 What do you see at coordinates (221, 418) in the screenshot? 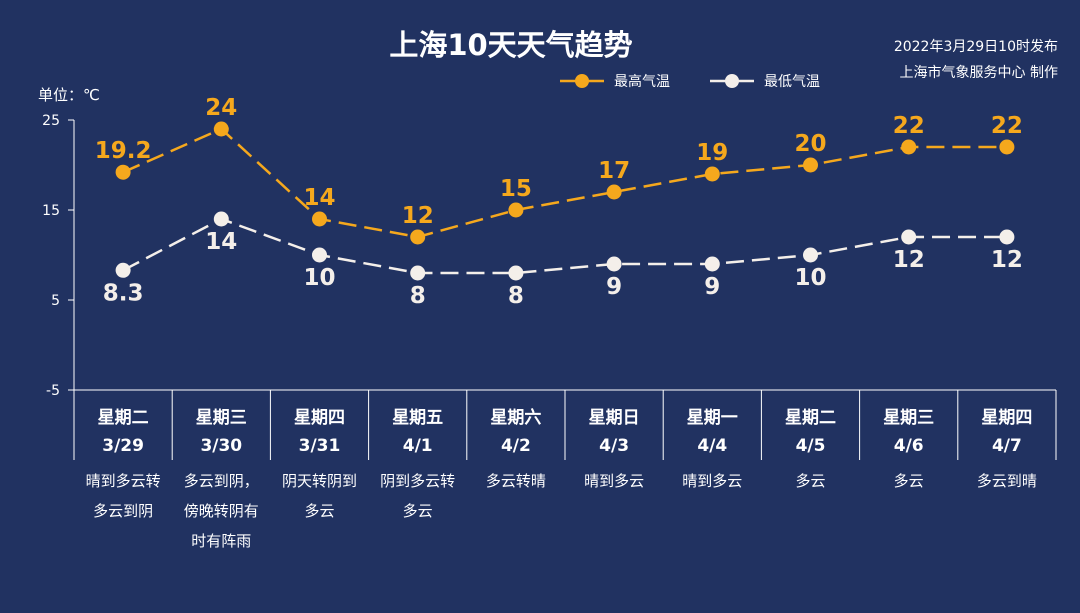
I see `weekday-label-1: 星期三` at bounding box center [221, 418].